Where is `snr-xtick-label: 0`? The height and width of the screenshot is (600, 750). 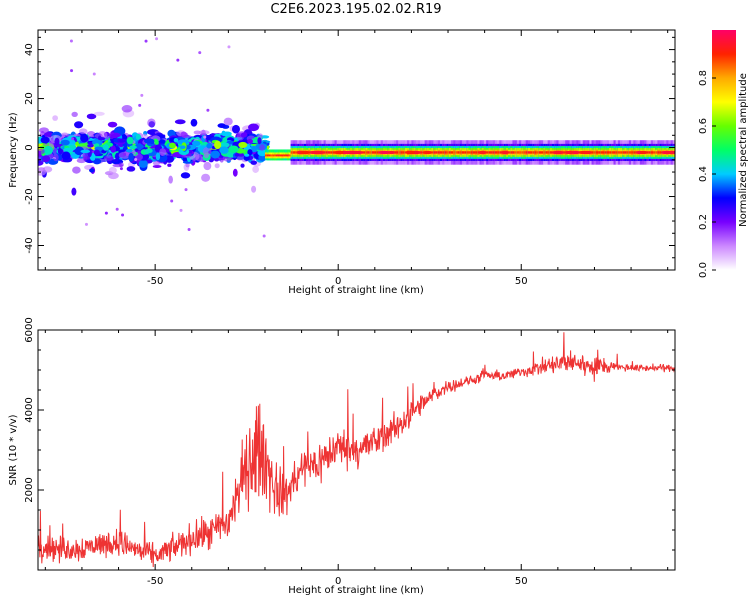 snr-xtick-label: 0 is located at coordinates (338, 581).